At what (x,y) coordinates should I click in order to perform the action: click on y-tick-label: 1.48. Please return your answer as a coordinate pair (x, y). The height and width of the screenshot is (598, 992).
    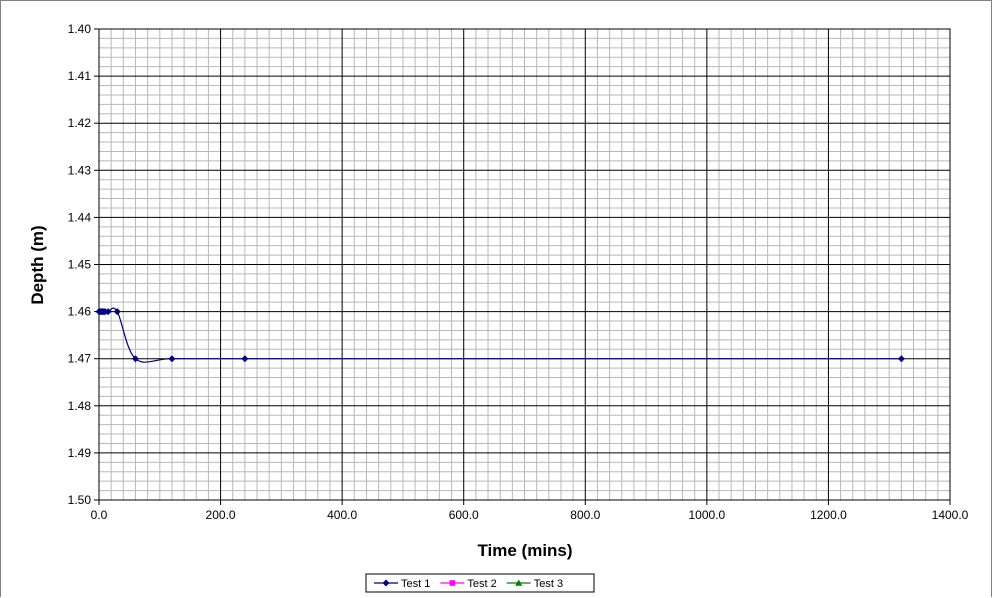
    Looking at the image, I should click on (80, 406).